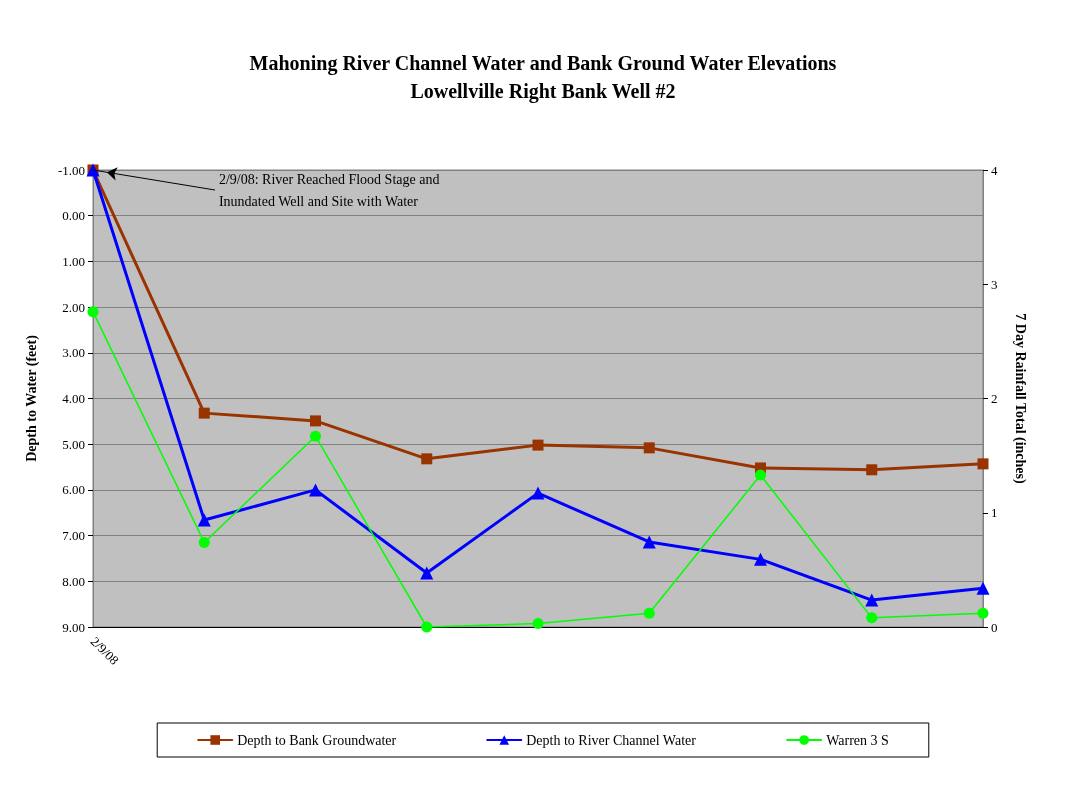  I want to click on legend-label: Depth to River Channel Water, so click(611, 740).